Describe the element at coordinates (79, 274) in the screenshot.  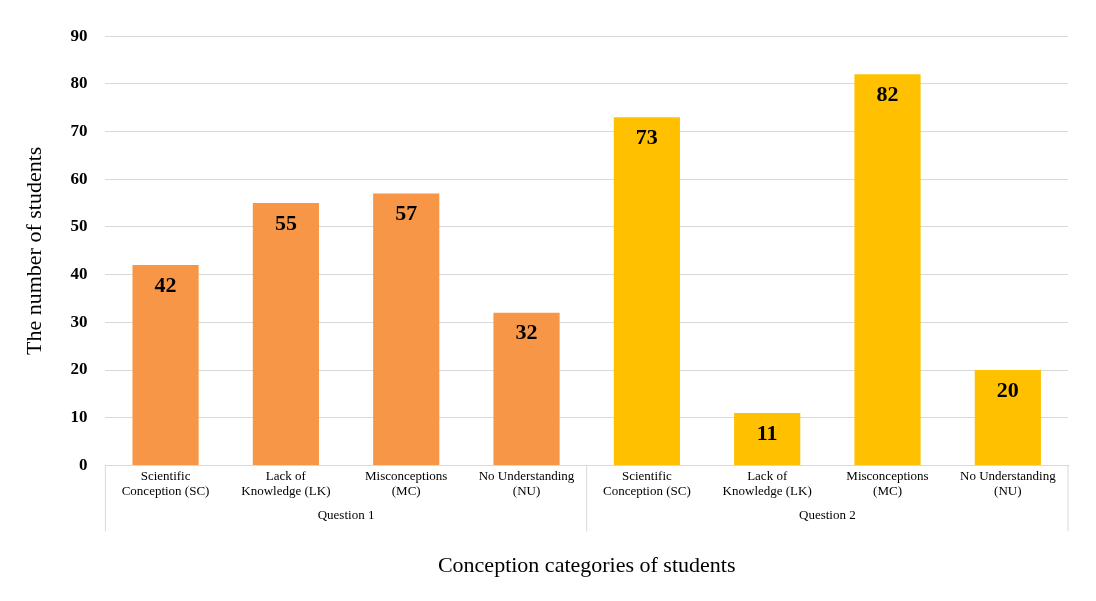
I see `y-tick-label: 40` at that location.